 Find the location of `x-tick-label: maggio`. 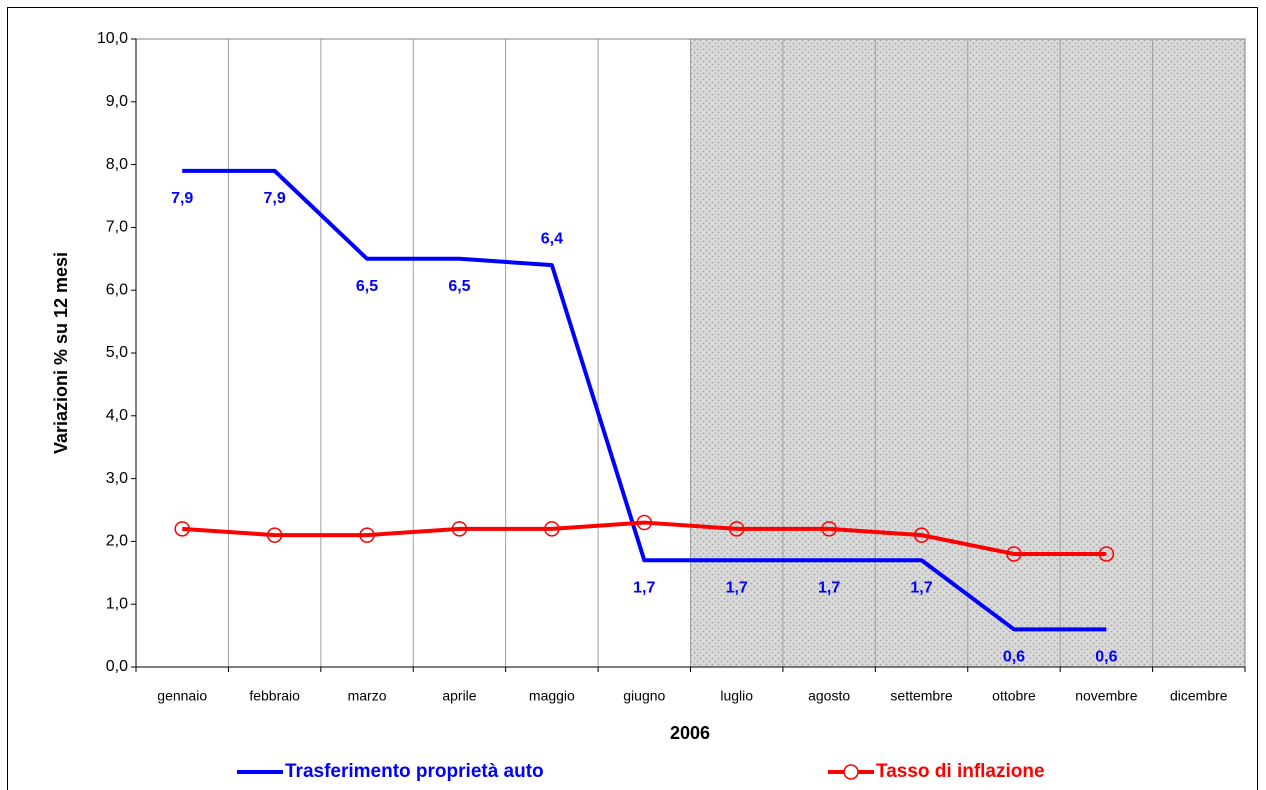

x-tick-label: maggio is located at coordinates (552, 696).